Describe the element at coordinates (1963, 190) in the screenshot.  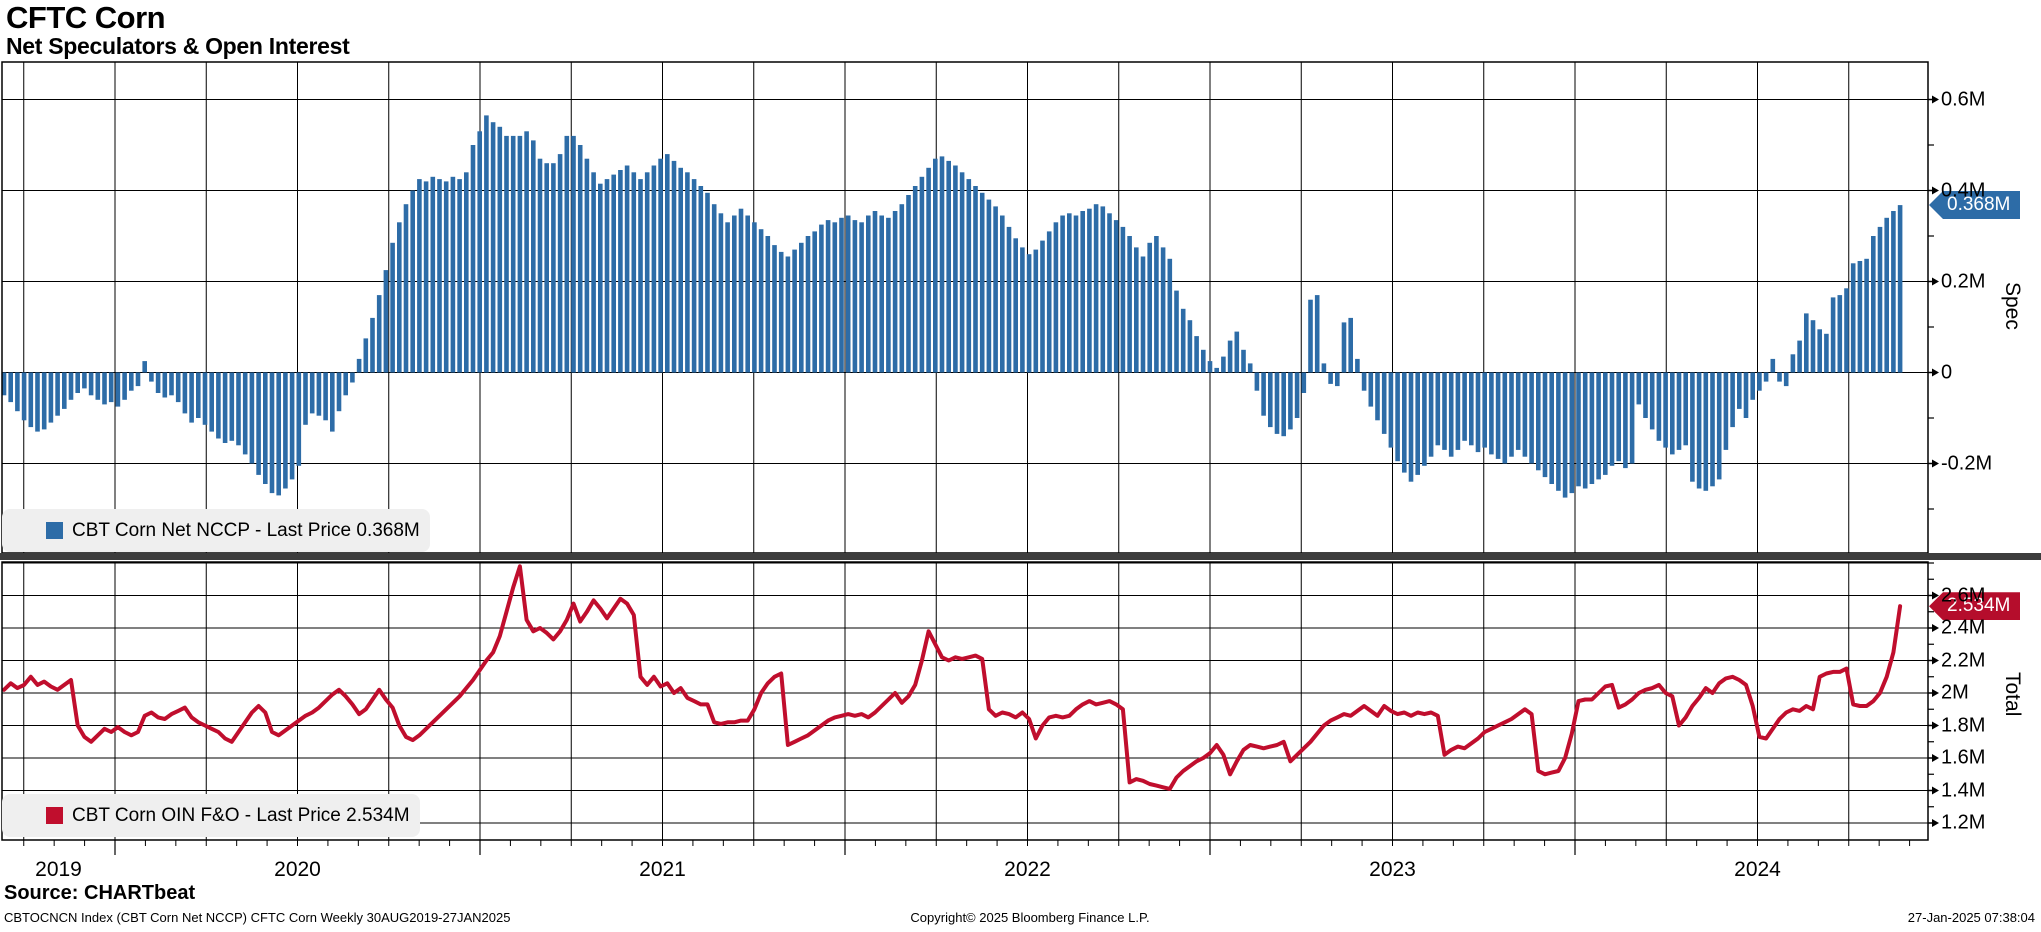
I see `y-tick-label-spec: 0.4M` at that location.